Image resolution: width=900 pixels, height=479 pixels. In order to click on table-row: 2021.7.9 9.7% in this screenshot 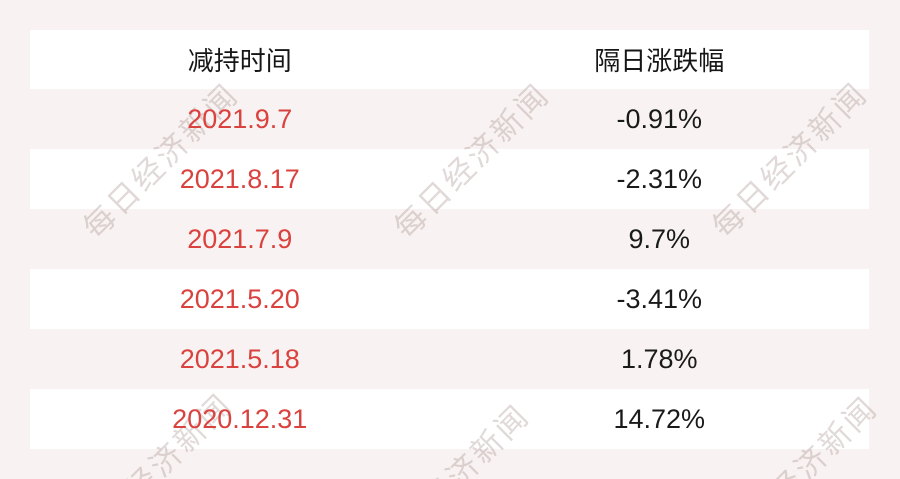, I will do `click(449, 239)`.